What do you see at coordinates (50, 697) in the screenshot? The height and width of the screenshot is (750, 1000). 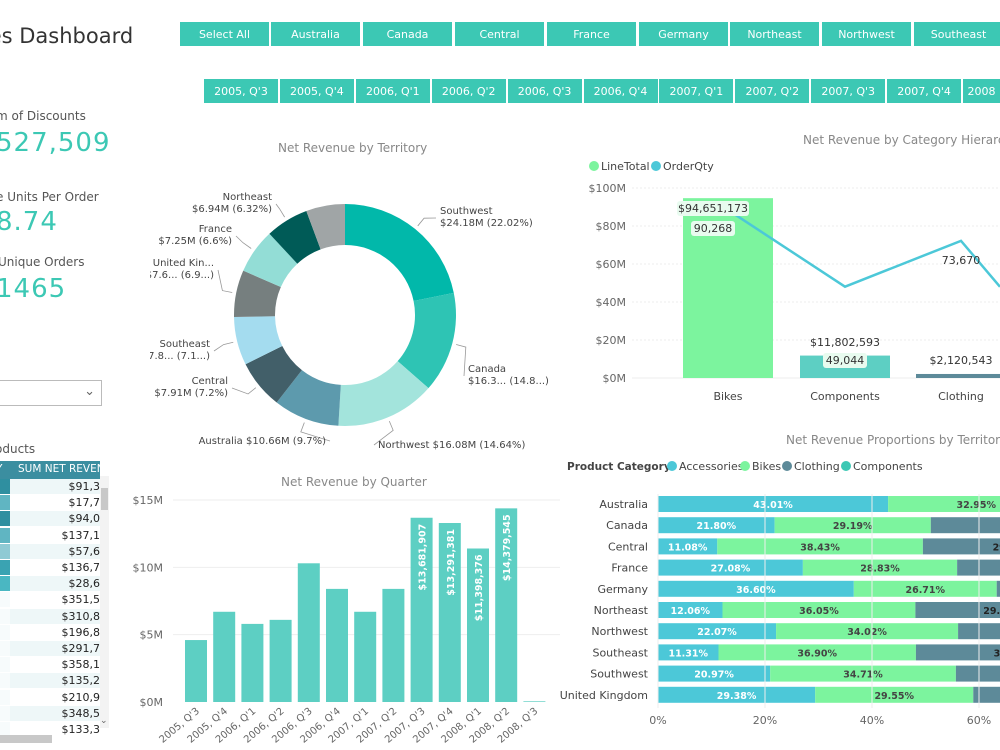 I see `table-row: 2 $210,9` at bounding box center [50, 697].